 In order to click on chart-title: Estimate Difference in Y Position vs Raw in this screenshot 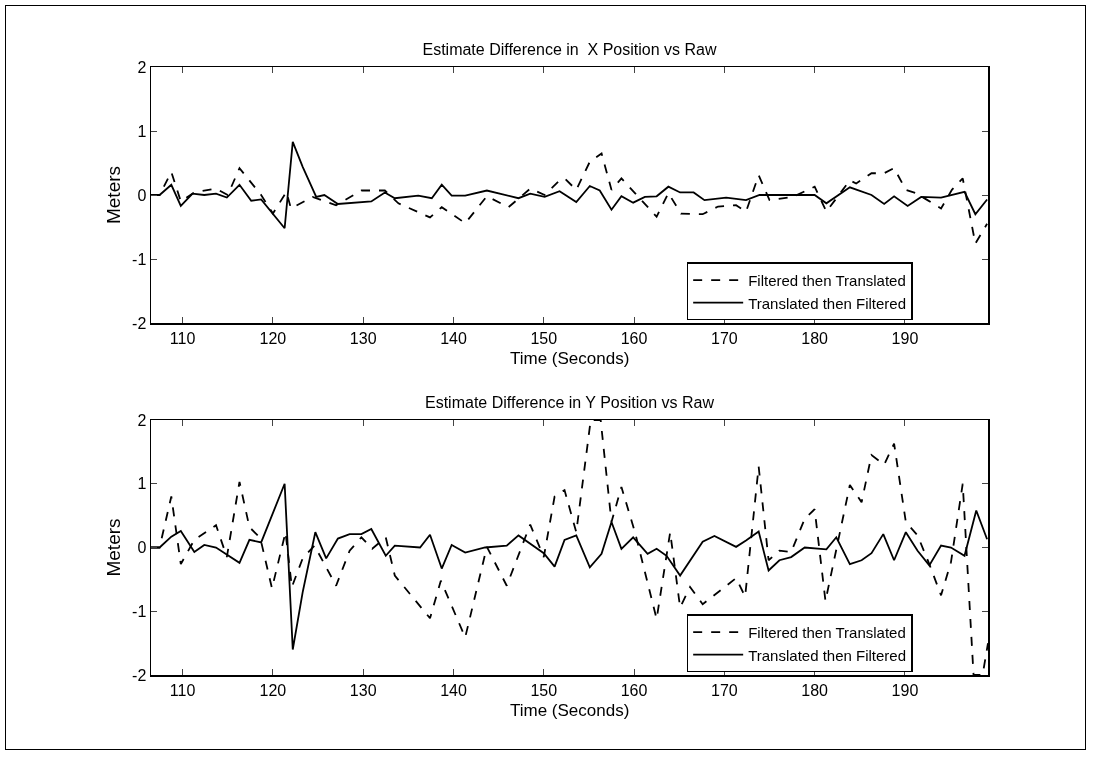, I will do `click(569, 402)`.